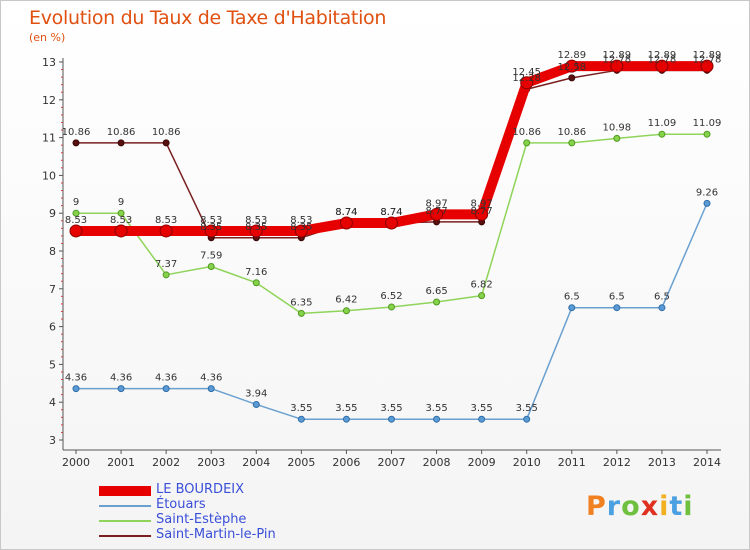 The height and width of the screenshot is (550, 750). What do you see at coordinates (437, 462) in the screenshot?
I see `x-tick-label: 2008` at bounding box center [437, 462].